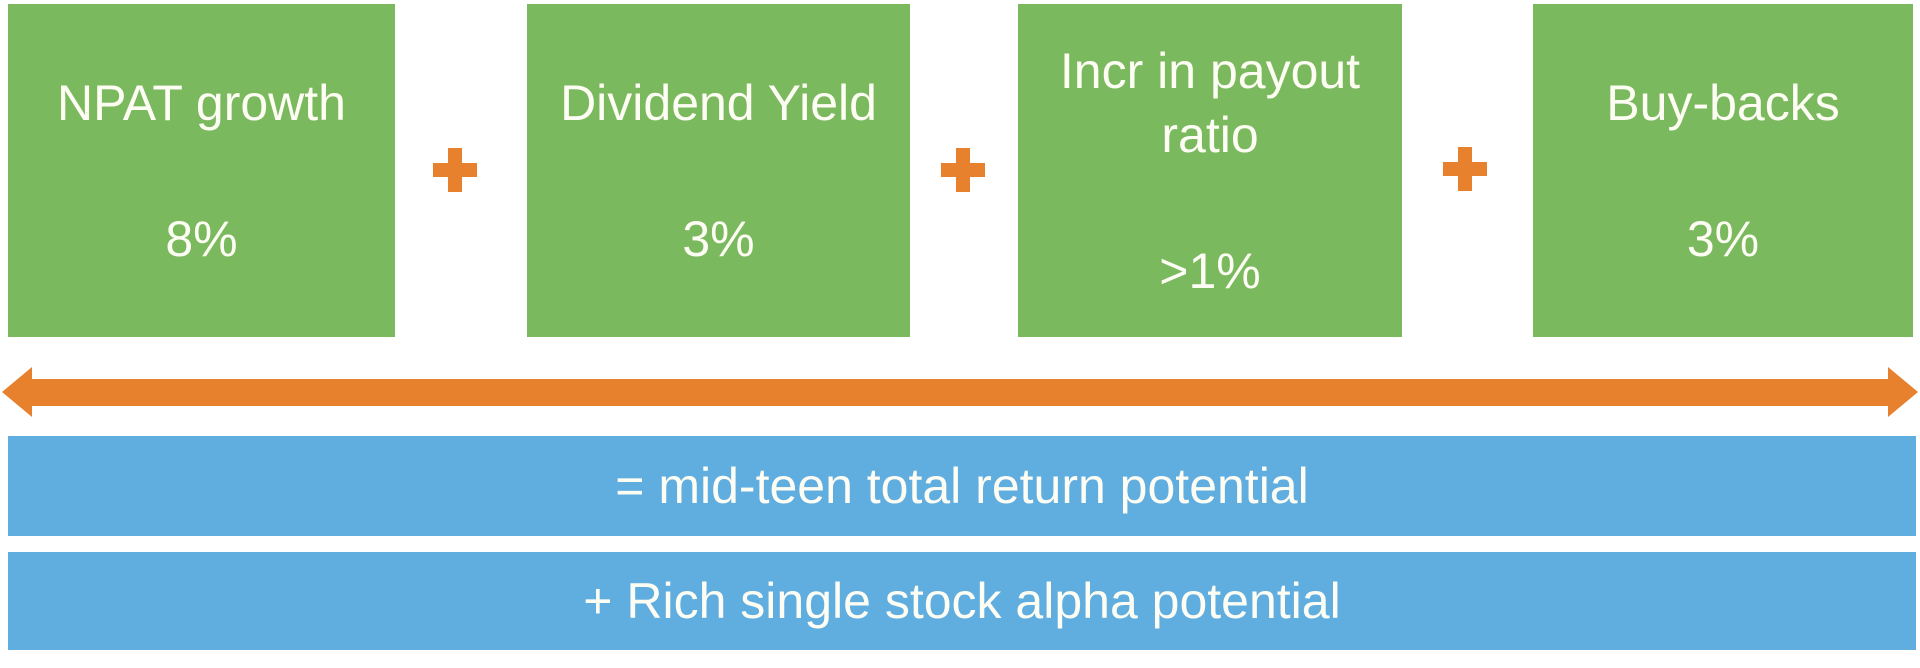 This screenshot has width=1920, height=668. I want to click on component-title: Incr in payout ratio, so click(1210, 102).